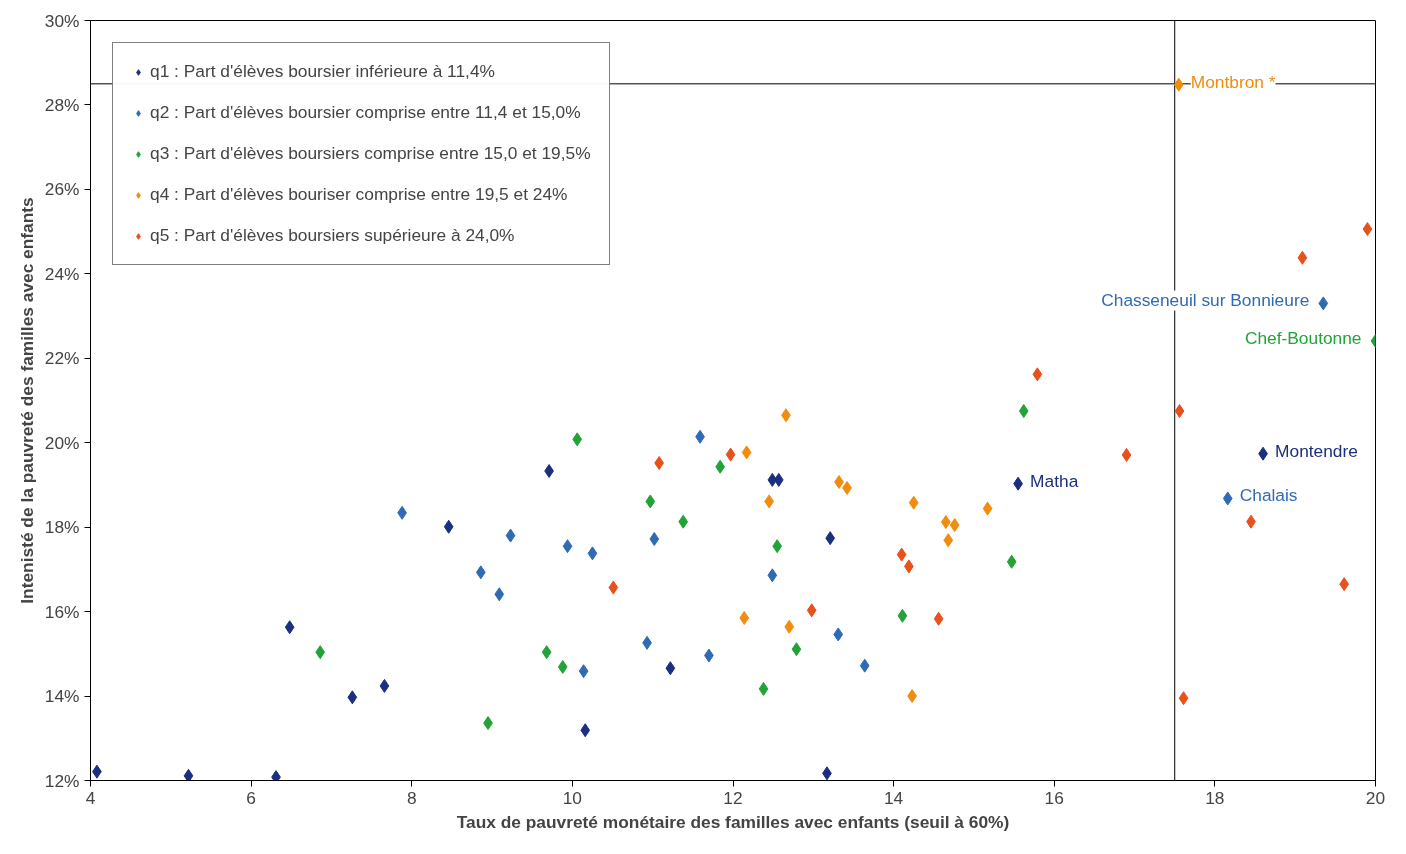  I want to click on data-label: Chalais, so click(1268, 495).